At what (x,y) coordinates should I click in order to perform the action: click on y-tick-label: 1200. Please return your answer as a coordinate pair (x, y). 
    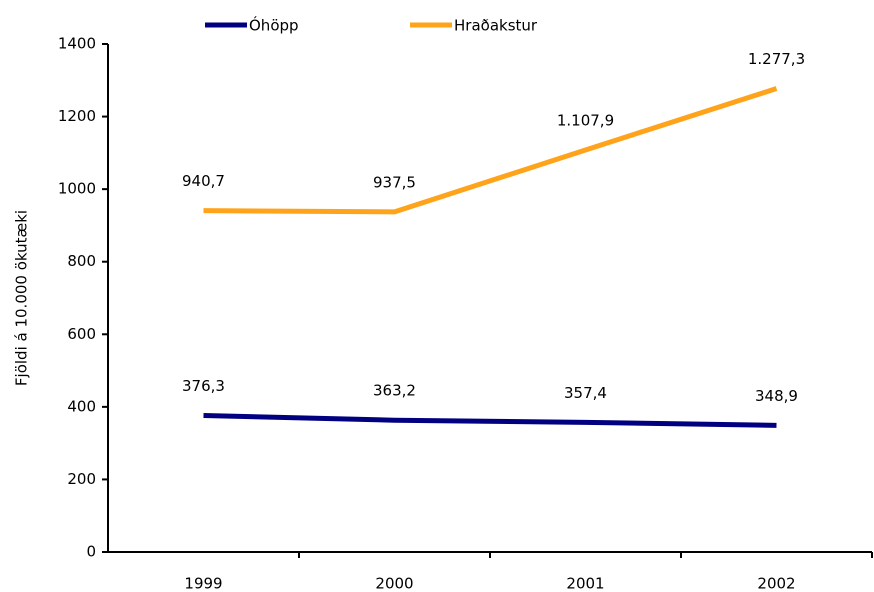
    Looking at the image, I should click on (77, 116).